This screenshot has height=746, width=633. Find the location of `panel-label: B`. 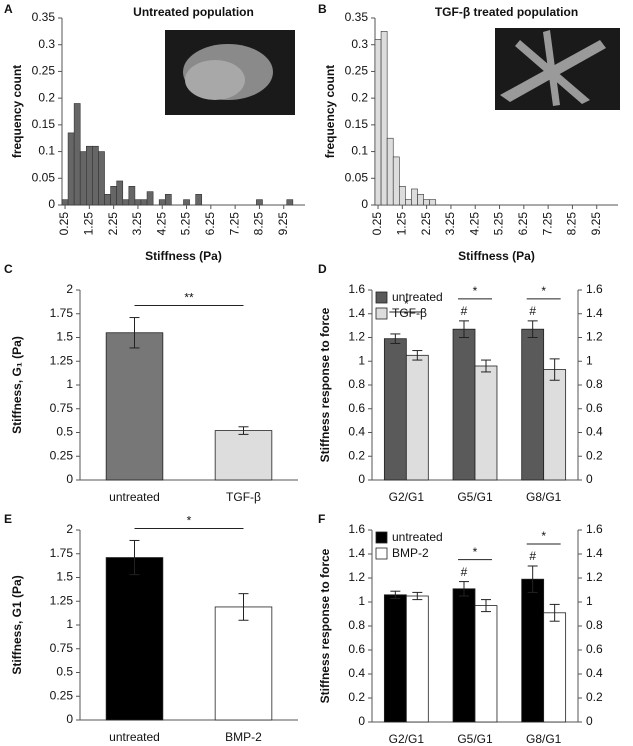

panel-label: B is located at coordinates (322, 9).